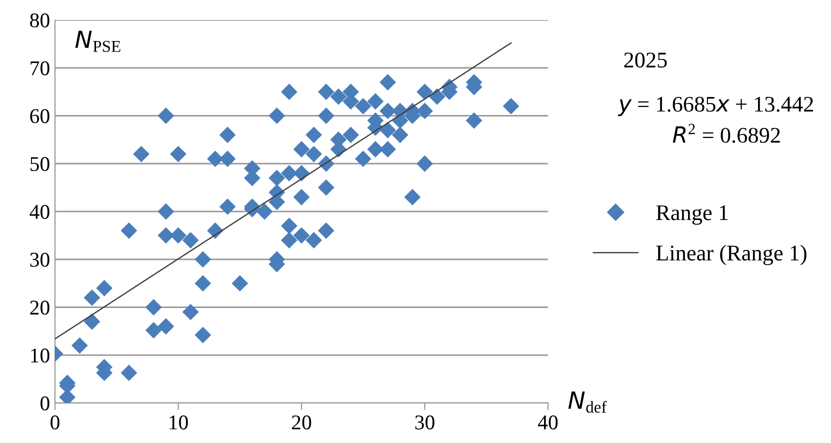 Image resolution: width=831 pixels, height=443 pixels. I want to click on y-tick-label: 0, so click(45, 403).